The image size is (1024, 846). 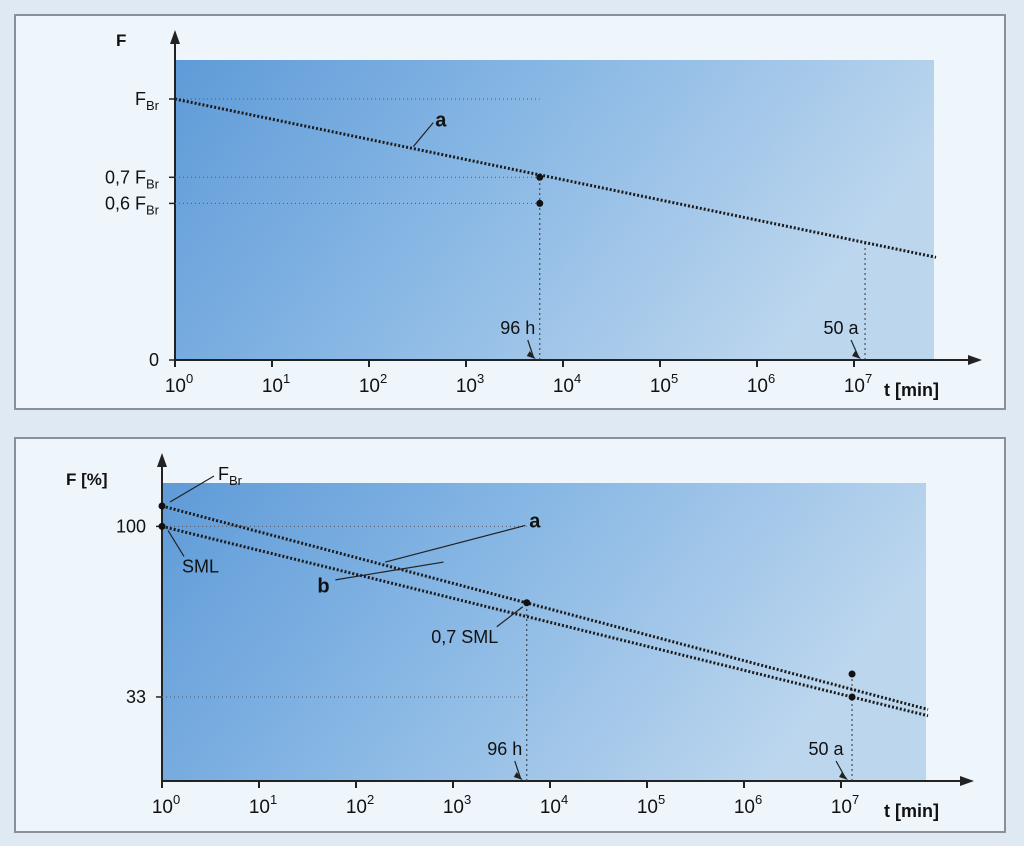 I want to click on y-tick-label-main: 0, so click(x=154, y=360).